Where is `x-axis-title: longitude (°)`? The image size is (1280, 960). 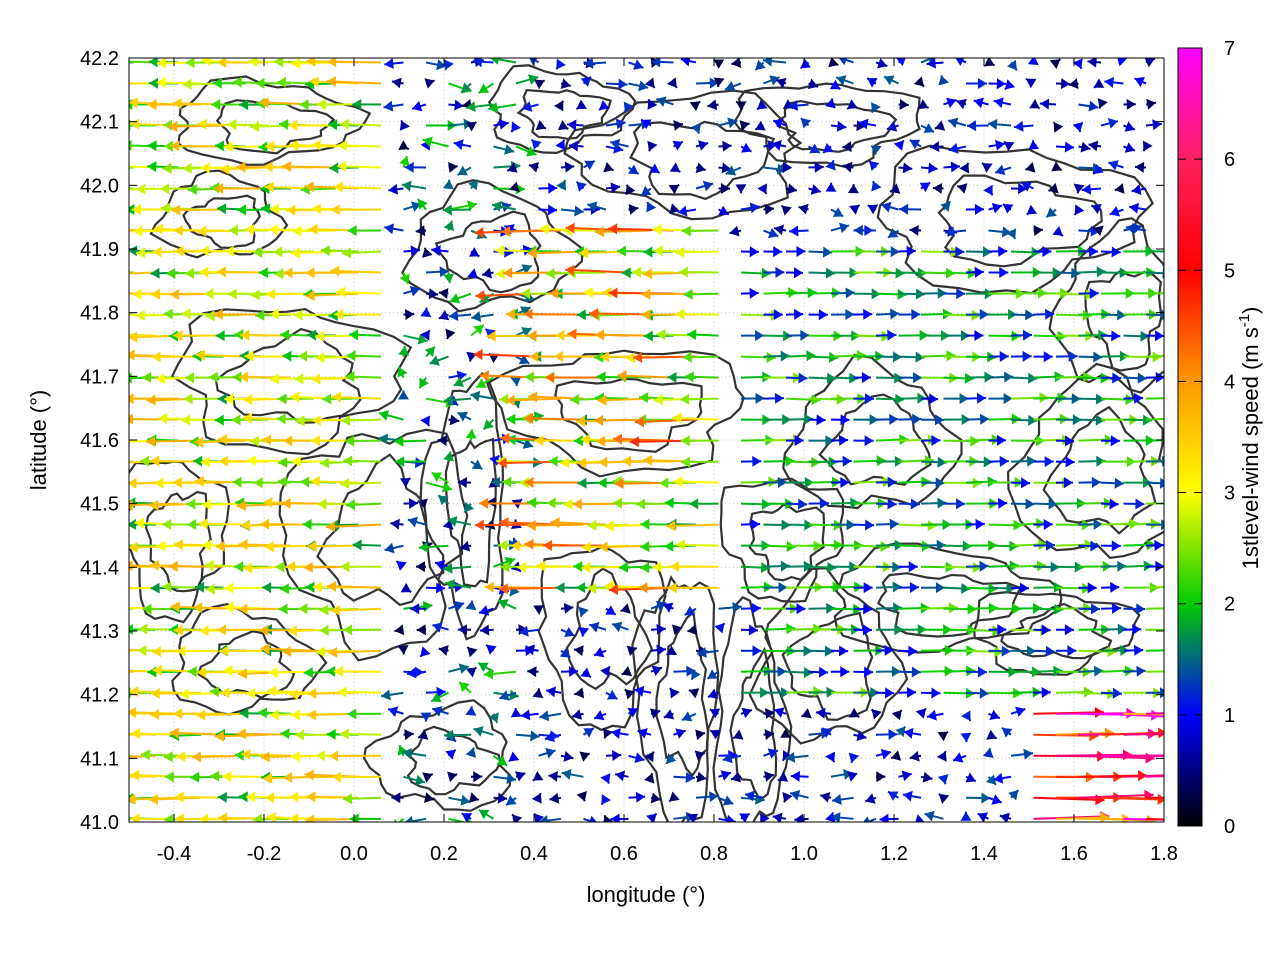
x-axis-title: longitude (°) is located at coordinates (646, 894).